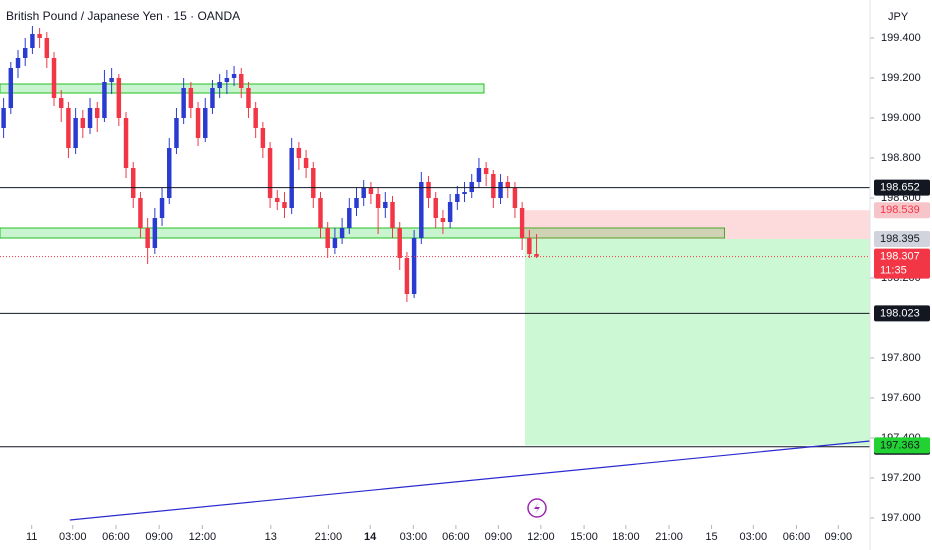 The width and height of the screenshot is (932, 550). I want to click on level-badge-bg, so click(902, 313).